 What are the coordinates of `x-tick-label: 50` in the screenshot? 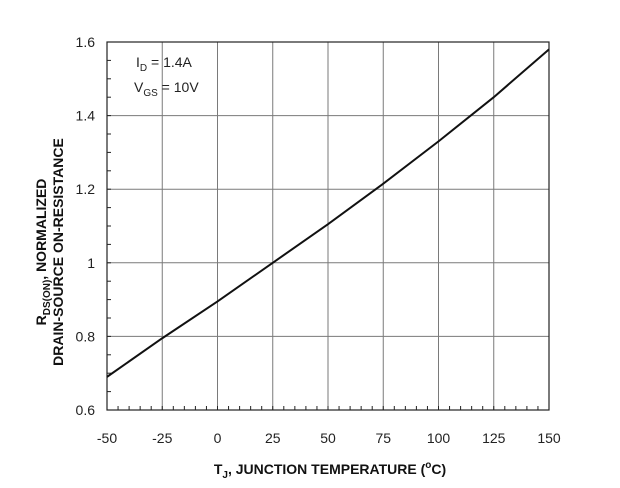 It's located at (328, 438).